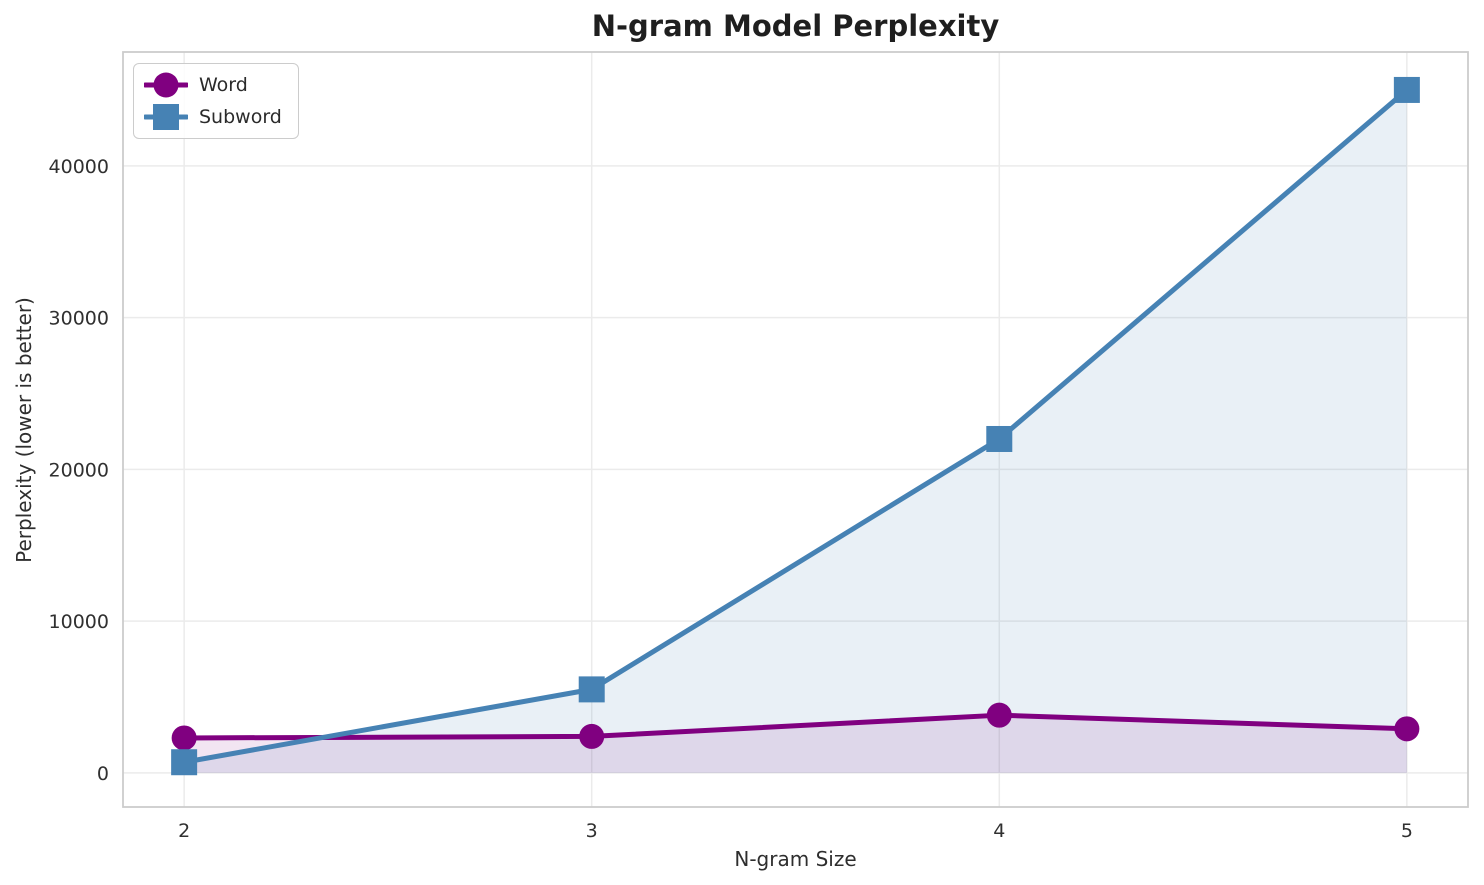 The image size is (1484, 885). What do you see at coordinates (24, 430) in the screenshot?
I see `y-axis-label: Perplexity (lower is better)` at bounding box center [24, 430].